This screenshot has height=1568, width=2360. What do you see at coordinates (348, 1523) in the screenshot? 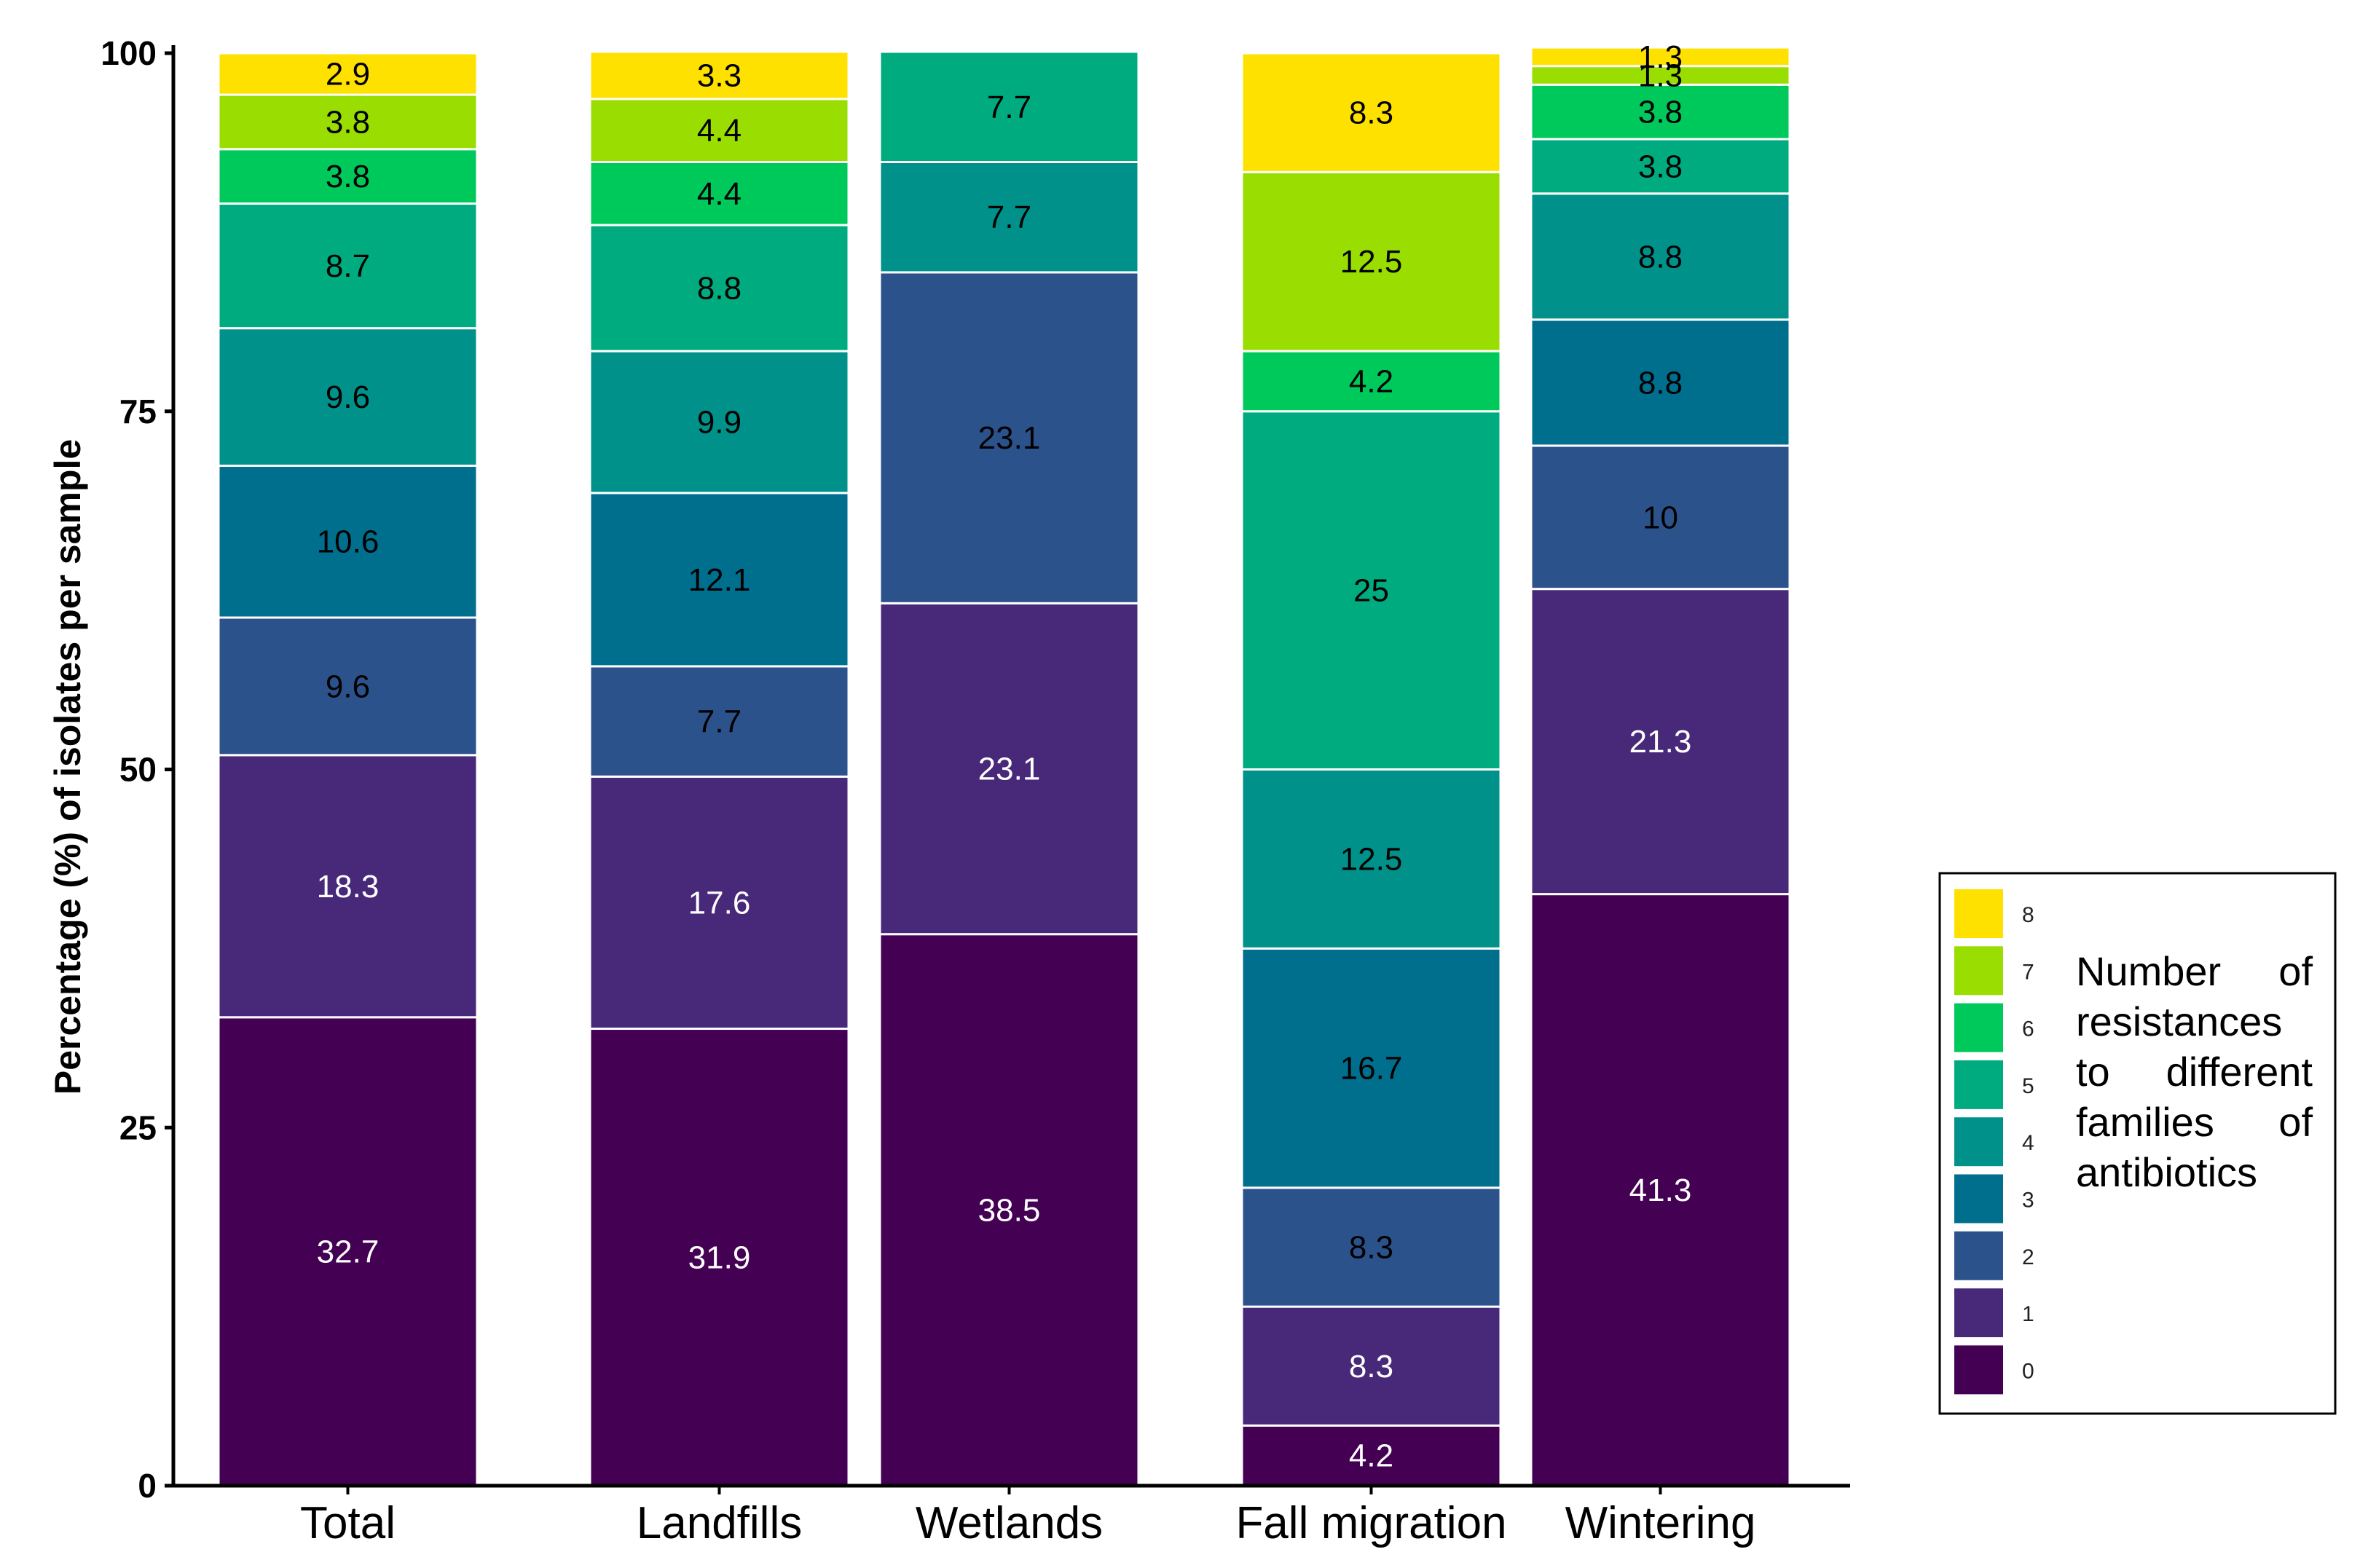
I see `x-category-label: Total` at bounding box center [348, 1523].